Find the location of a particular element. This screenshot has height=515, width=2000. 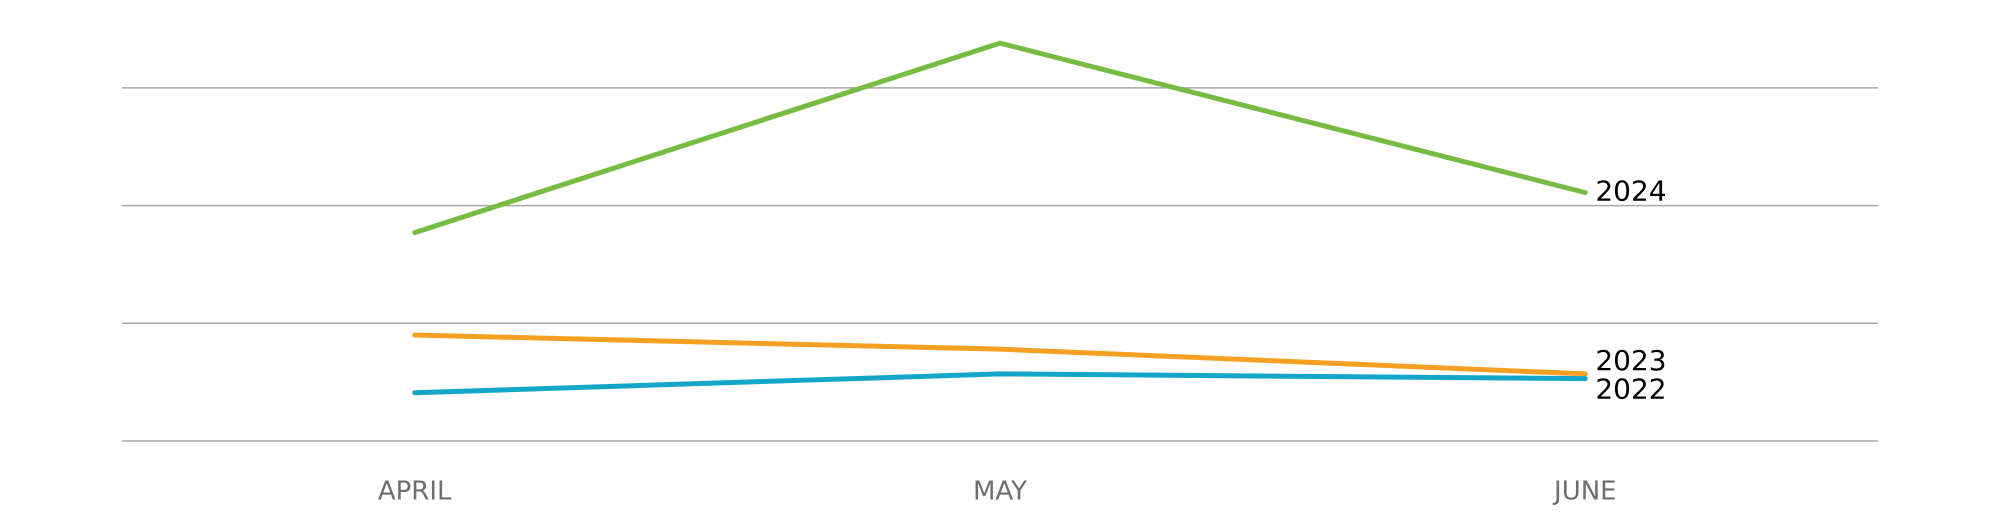

x-tick-label: JUNE is located at coordinates (1584, 492).